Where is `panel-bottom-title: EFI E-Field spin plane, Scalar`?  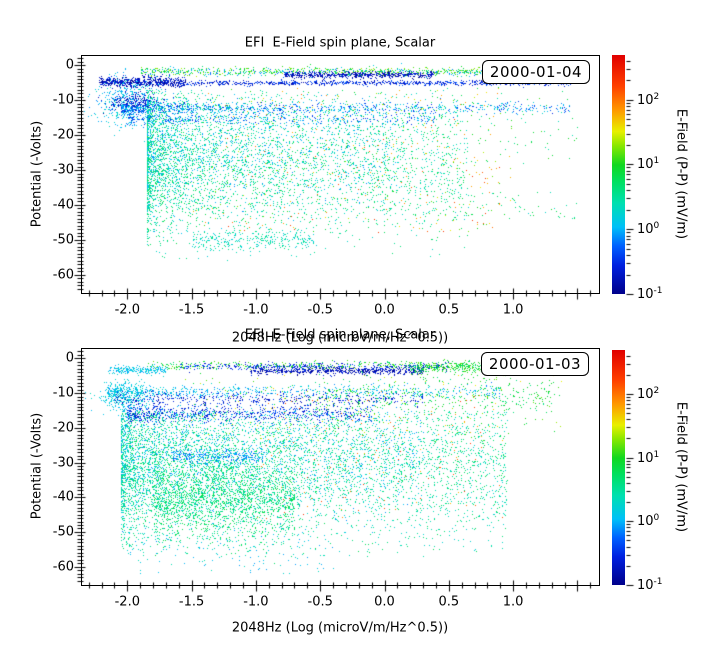
panel-bottom-title: EFI E-Field spin plane, Scalar is located at coordinates (340, 335).